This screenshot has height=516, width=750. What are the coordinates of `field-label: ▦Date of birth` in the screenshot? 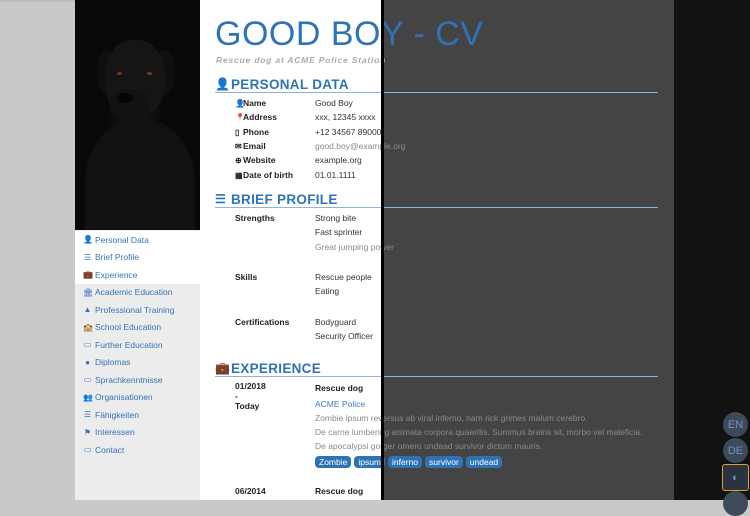 It's located at (264, 175).